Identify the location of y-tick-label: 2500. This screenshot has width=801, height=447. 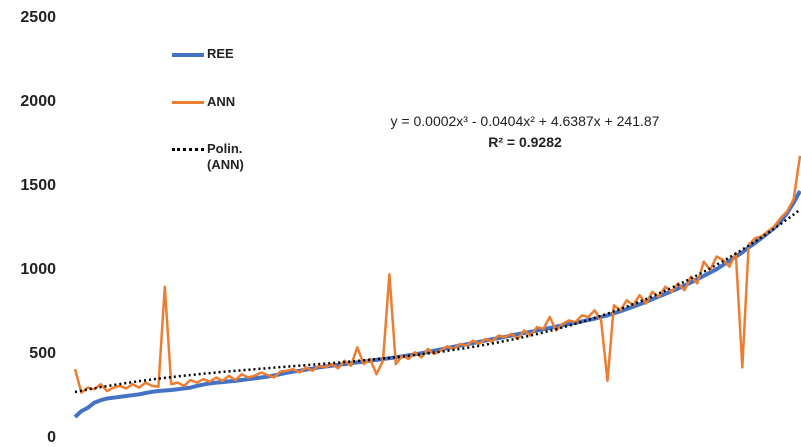
(38, 17).